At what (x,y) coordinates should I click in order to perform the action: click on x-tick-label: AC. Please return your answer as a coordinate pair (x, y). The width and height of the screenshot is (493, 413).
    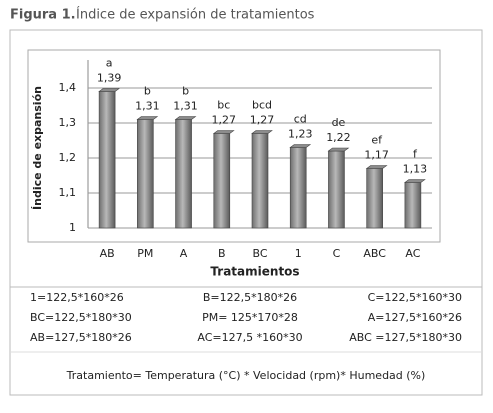
    Looking at the image, I should click on (412, 253).